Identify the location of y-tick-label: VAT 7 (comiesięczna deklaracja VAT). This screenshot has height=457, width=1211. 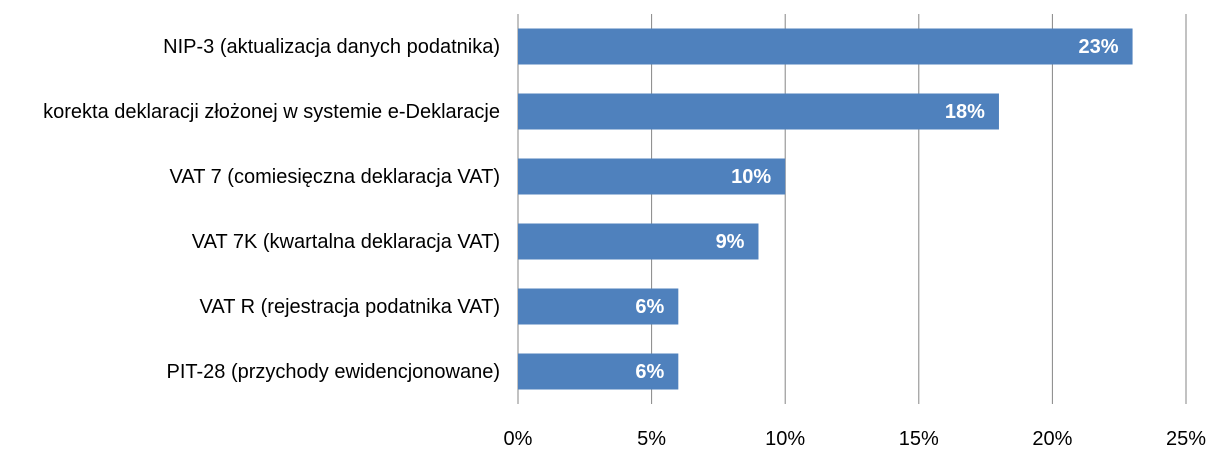
(250, 177).